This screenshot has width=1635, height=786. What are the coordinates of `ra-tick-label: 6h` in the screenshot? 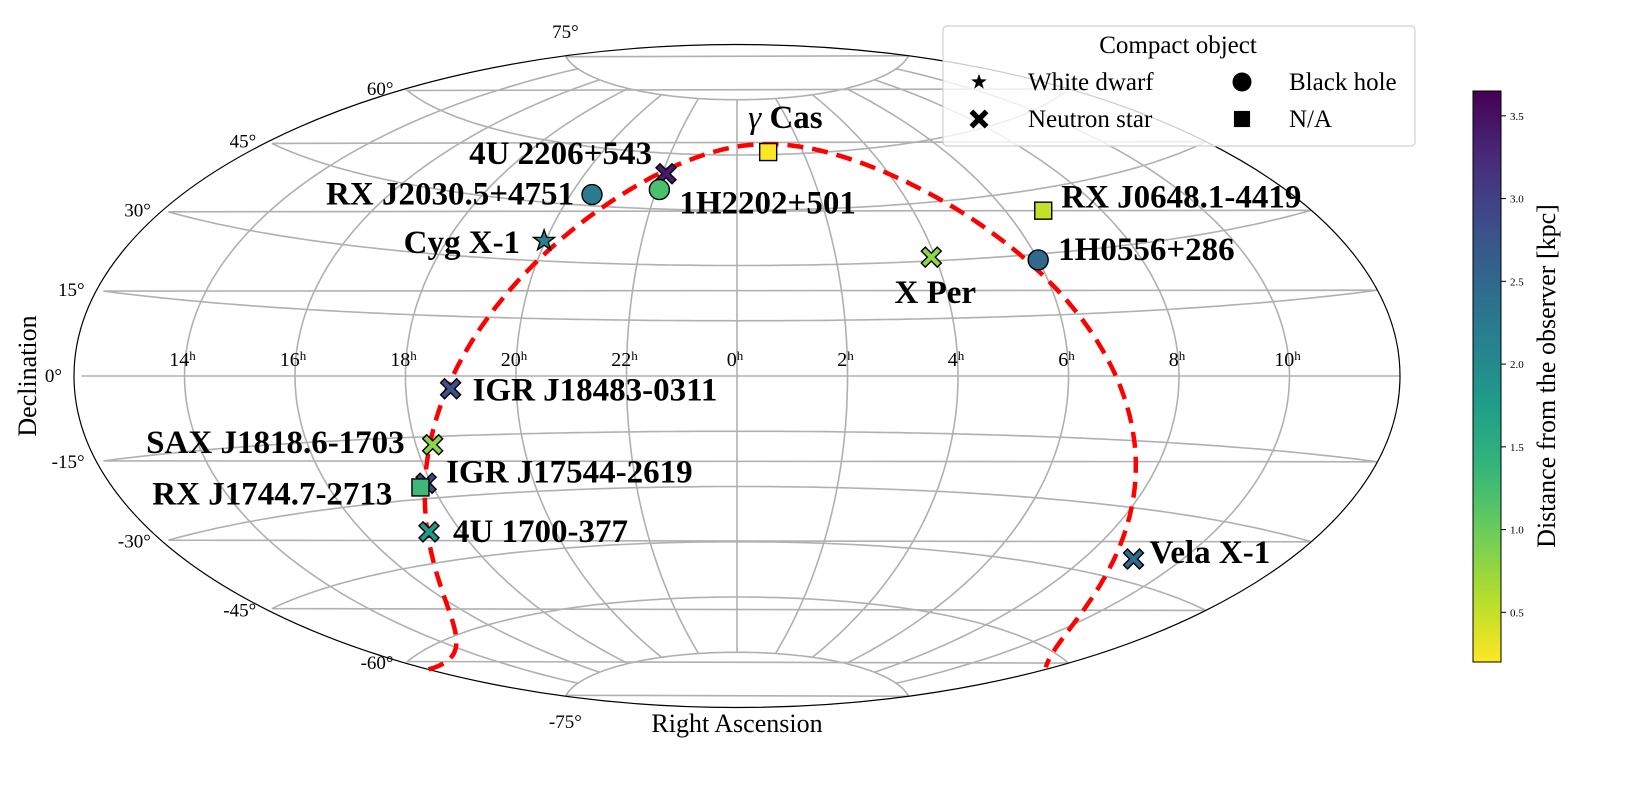 It's located at (1066, 359).